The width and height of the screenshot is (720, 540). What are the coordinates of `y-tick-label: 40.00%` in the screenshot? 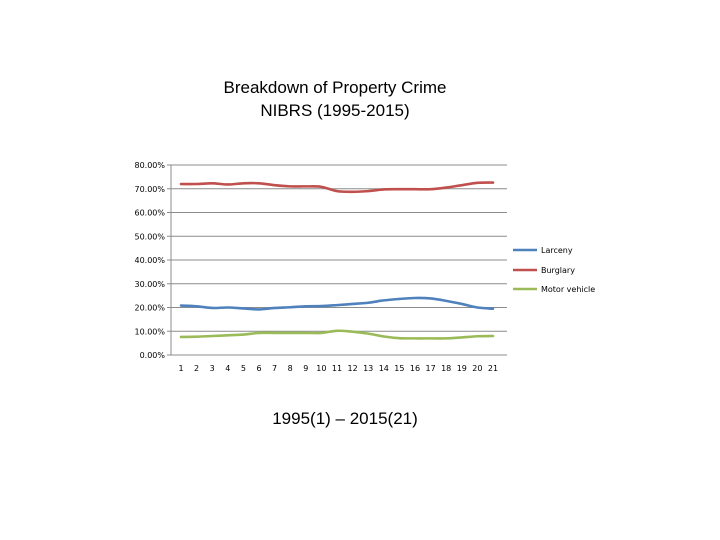 It's located at (149, 260).